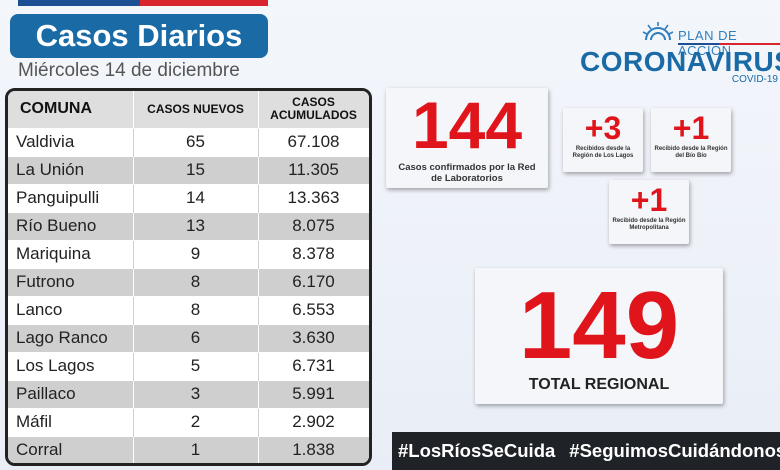 The width and height of the screenshot is (780, 470). Describe the element at coordinates (658, 31) in the screenshot. I see `sun-emblem-icon` at that location.